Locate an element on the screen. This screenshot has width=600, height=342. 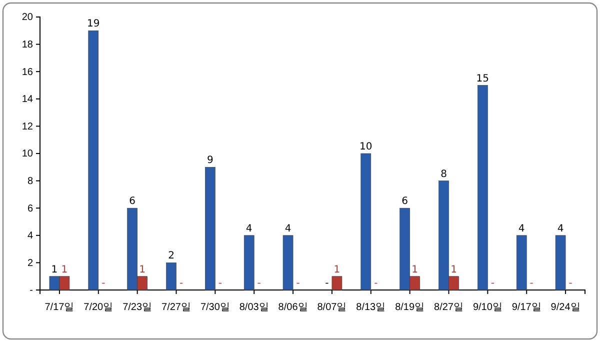
x-tick-label: 8/03일 is located at coordinates (254, 307).